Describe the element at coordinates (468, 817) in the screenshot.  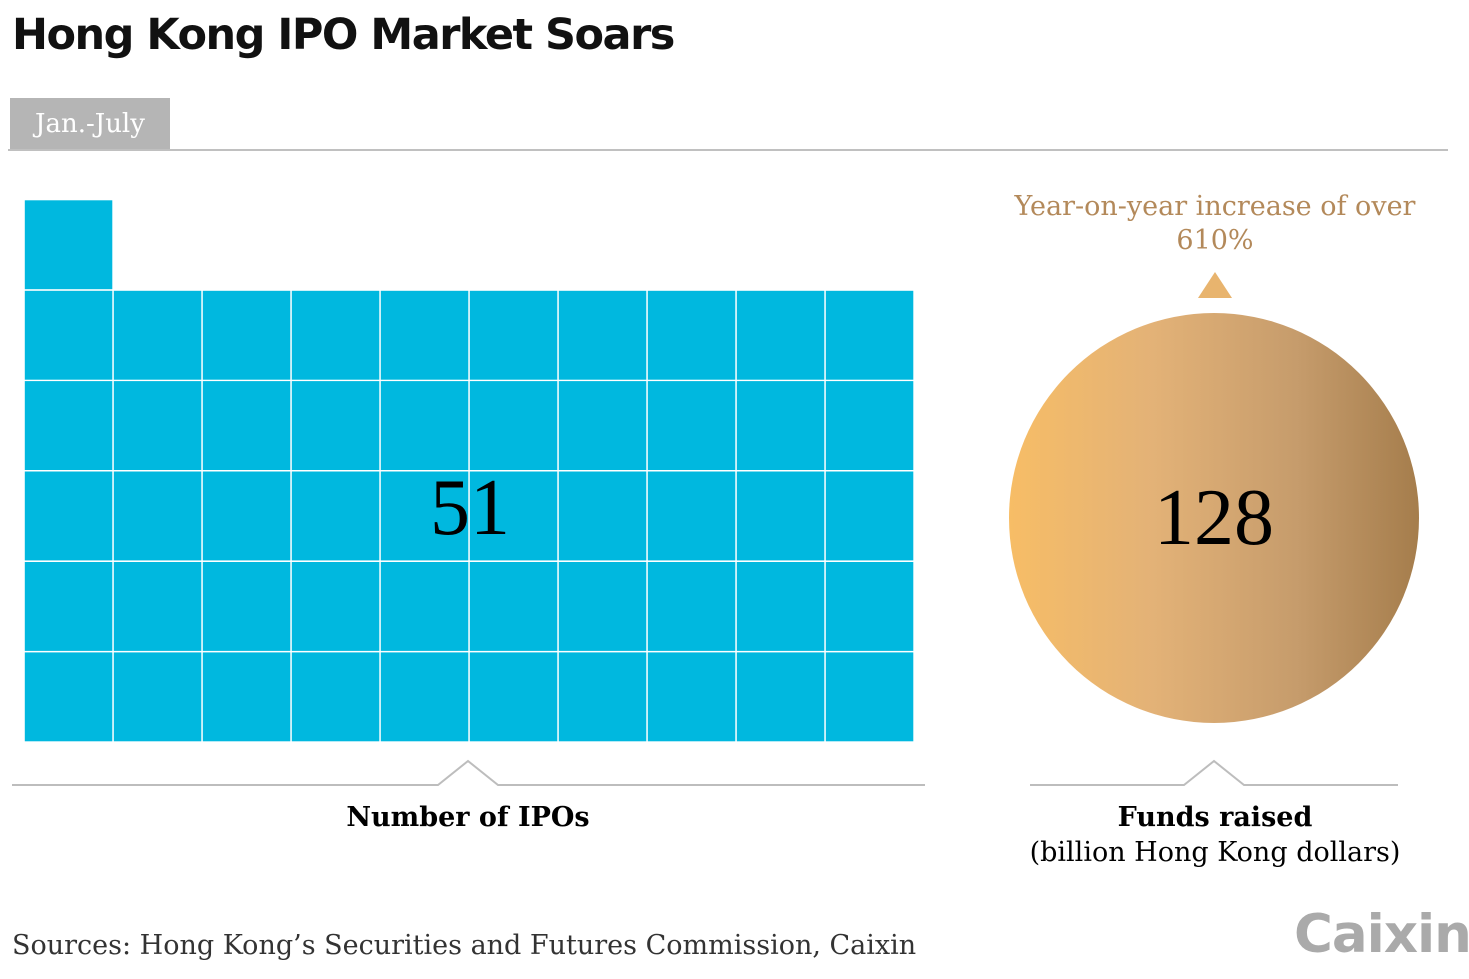
I see `ipo-axis-label: Number of IPOs` at that location.